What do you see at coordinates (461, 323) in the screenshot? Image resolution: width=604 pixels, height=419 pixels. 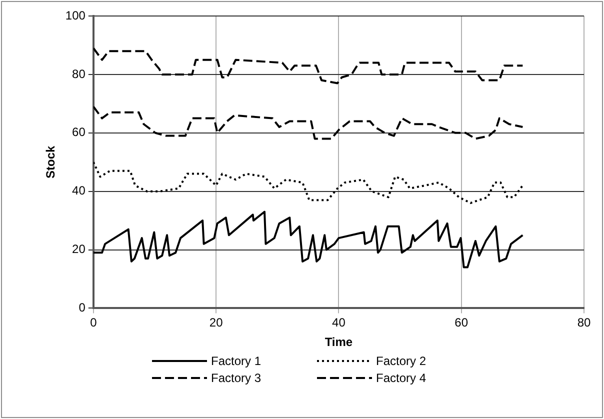 I see `x-tick-label: 60` at bounding box center [461, 323].